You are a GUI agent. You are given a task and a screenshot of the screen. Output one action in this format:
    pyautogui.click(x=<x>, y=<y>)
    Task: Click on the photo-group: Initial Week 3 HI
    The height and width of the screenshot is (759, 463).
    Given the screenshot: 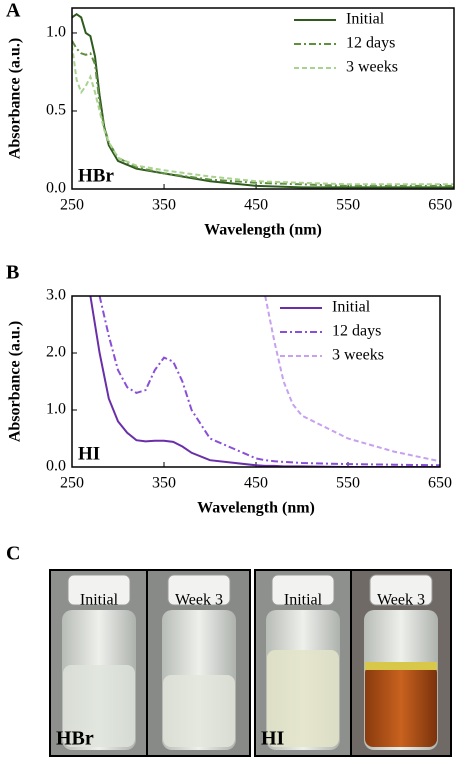 What is the action you would take?
    pyautogui.click(x=353, y=663)
    